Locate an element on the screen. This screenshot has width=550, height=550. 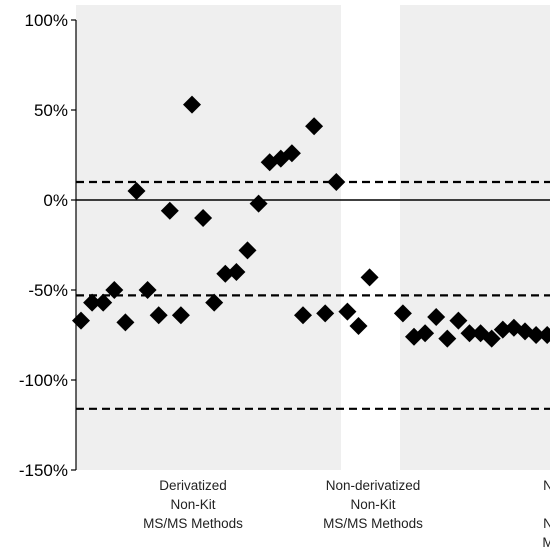
category-label-line: M is located at coordinates (546, 542).